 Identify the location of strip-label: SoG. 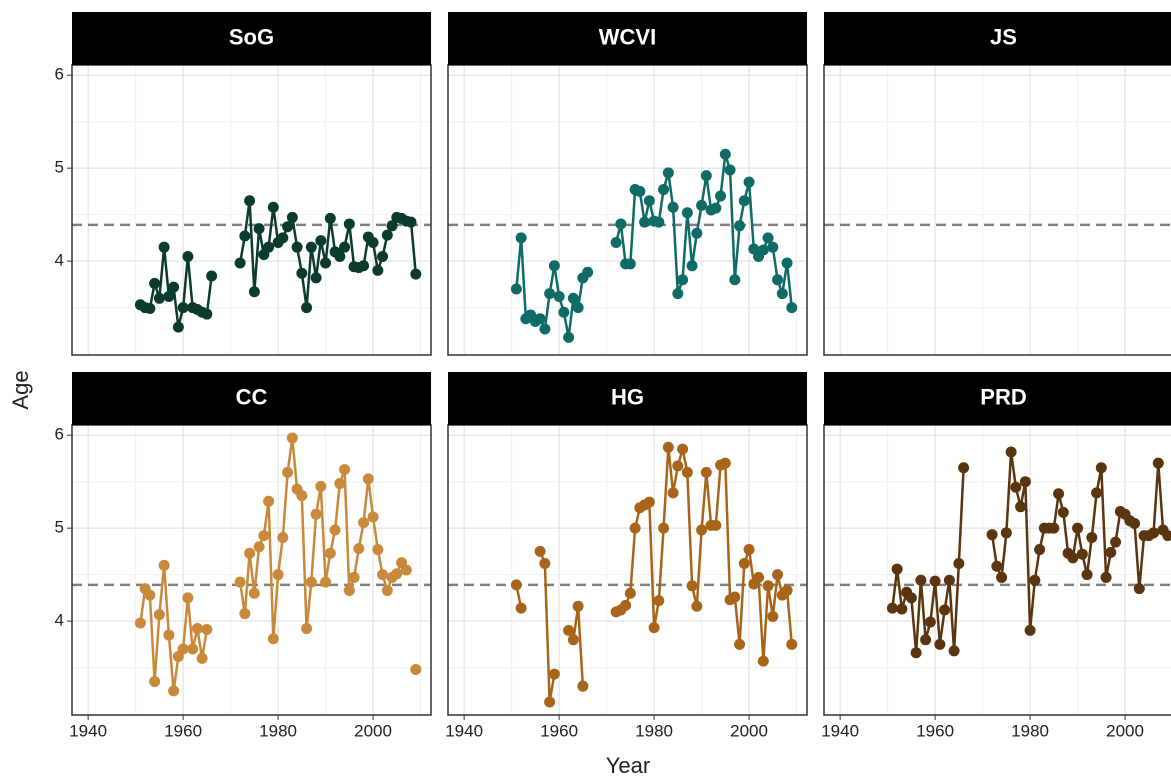
(251, 36).